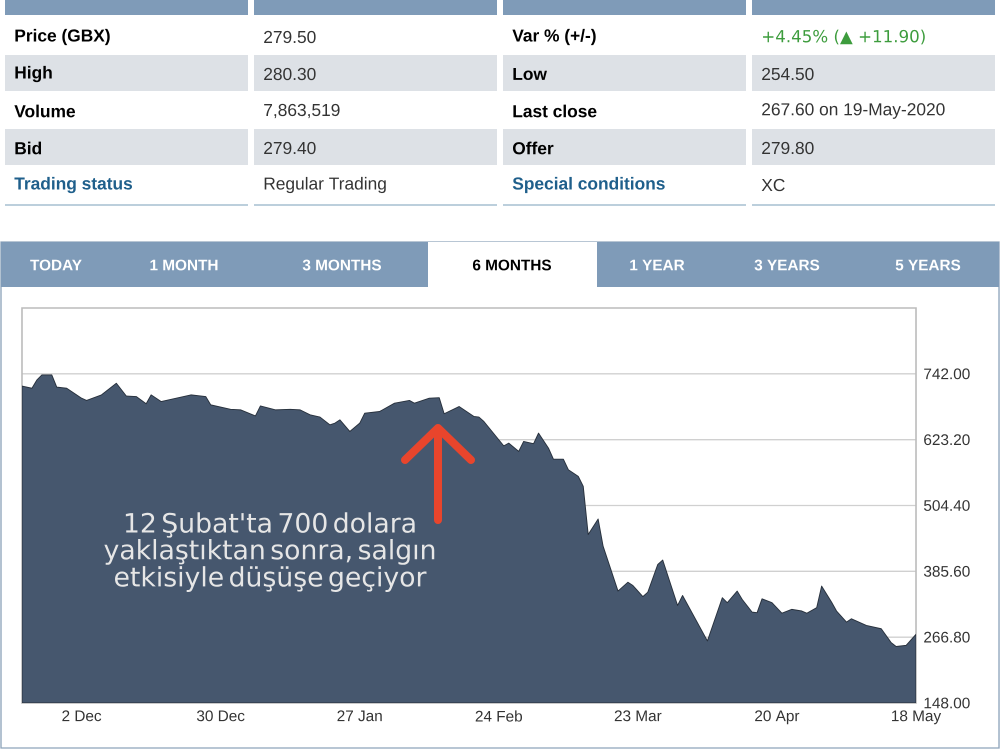 This screenshot has width=1000, height=750. Describe the element at coordinates (45, 111) in the screenshot. I see `text: Volume` at that location.